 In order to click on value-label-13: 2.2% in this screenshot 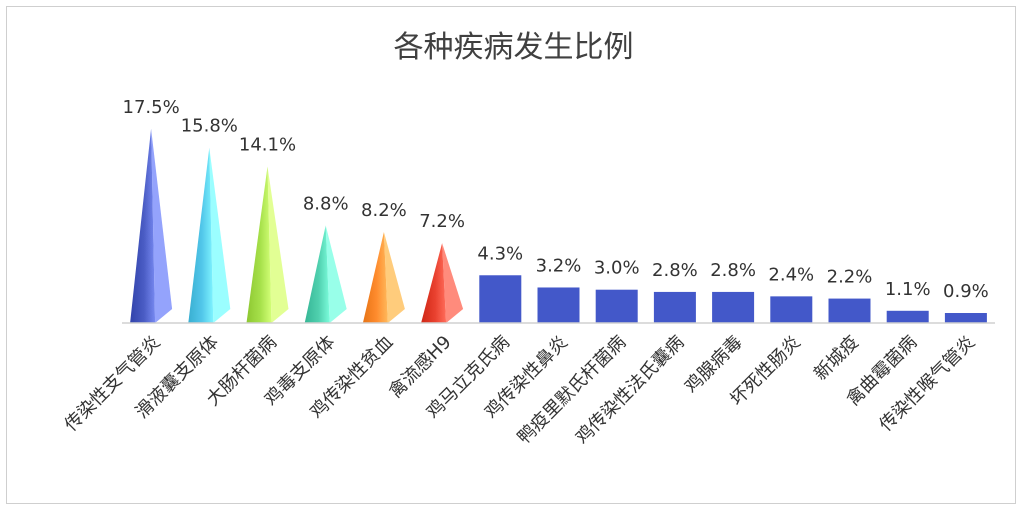, I will do `click(850, 277)`.